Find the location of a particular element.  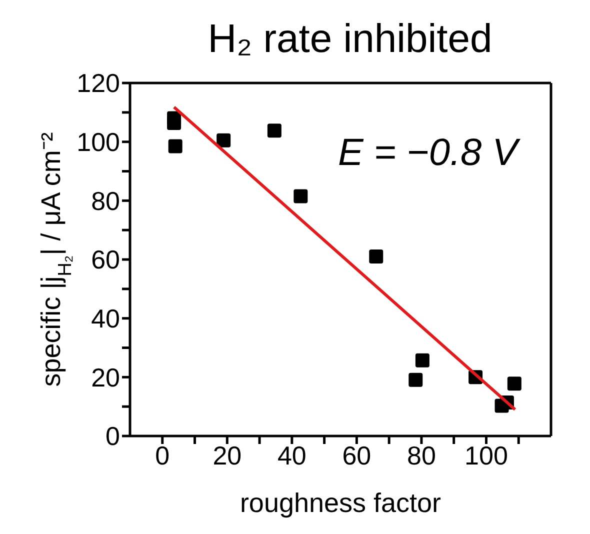

y-tick-label: 60 is located at coordinates (105, 259).